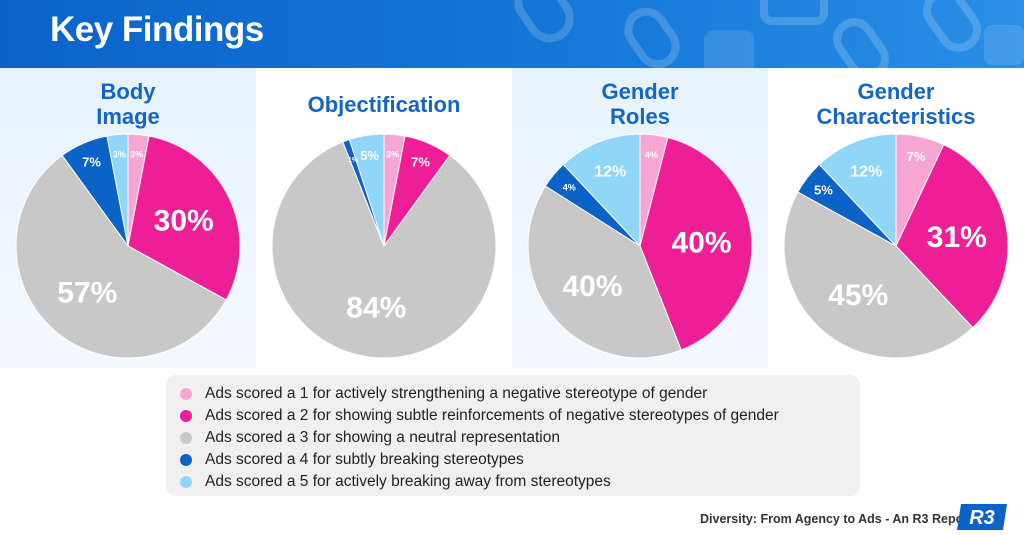 This screenshot has height=535, width=1024. I want to click on pie-label-score-1: 4%, so click(651, 155).